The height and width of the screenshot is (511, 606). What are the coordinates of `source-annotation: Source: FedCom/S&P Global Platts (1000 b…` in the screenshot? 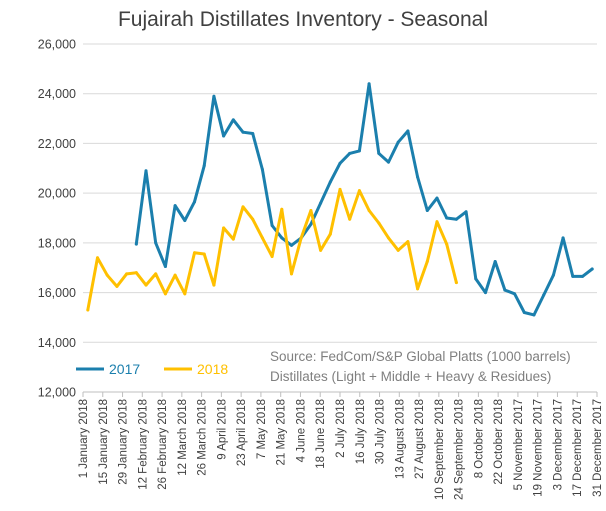 It's located at (420, 356).